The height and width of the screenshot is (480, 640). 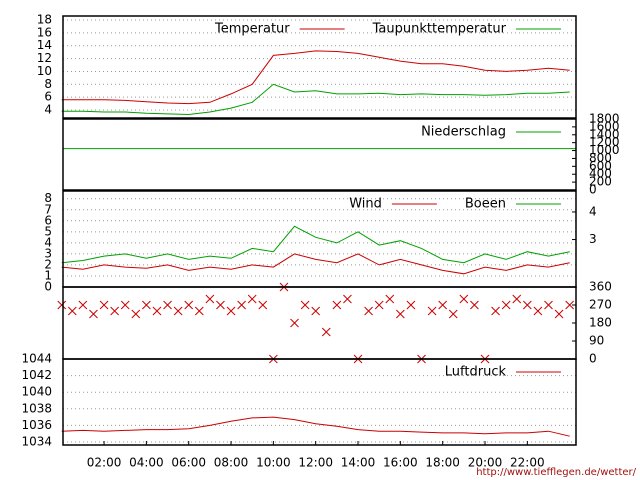 What do you see at coordinates (365, 204) in the screenshot?
I see `legend-label: Wind` at bounding box center [365, 204].